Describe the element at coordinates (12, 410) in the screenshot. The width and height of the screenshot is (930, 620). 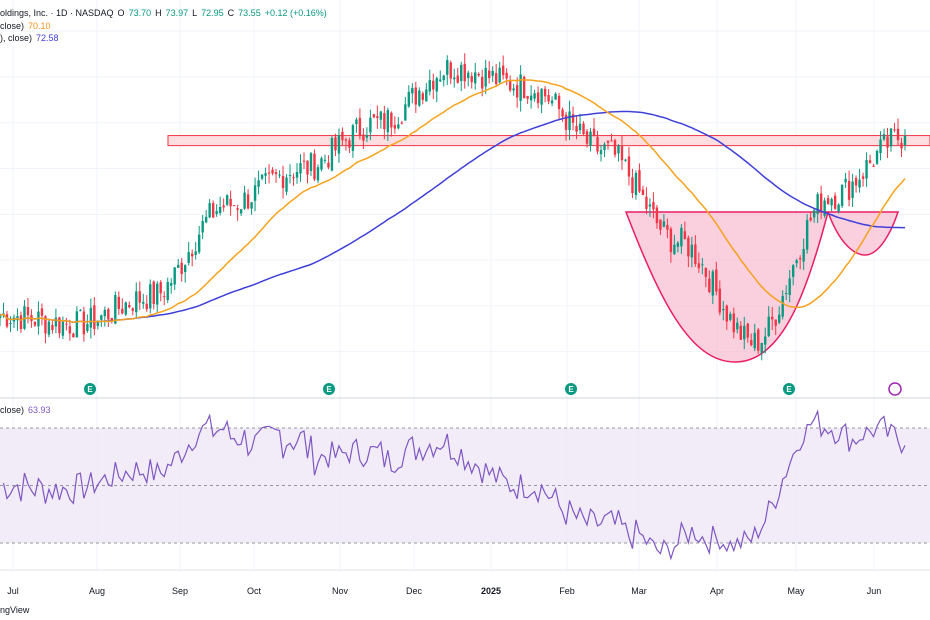
I see `rsi-label: close)` at that location.